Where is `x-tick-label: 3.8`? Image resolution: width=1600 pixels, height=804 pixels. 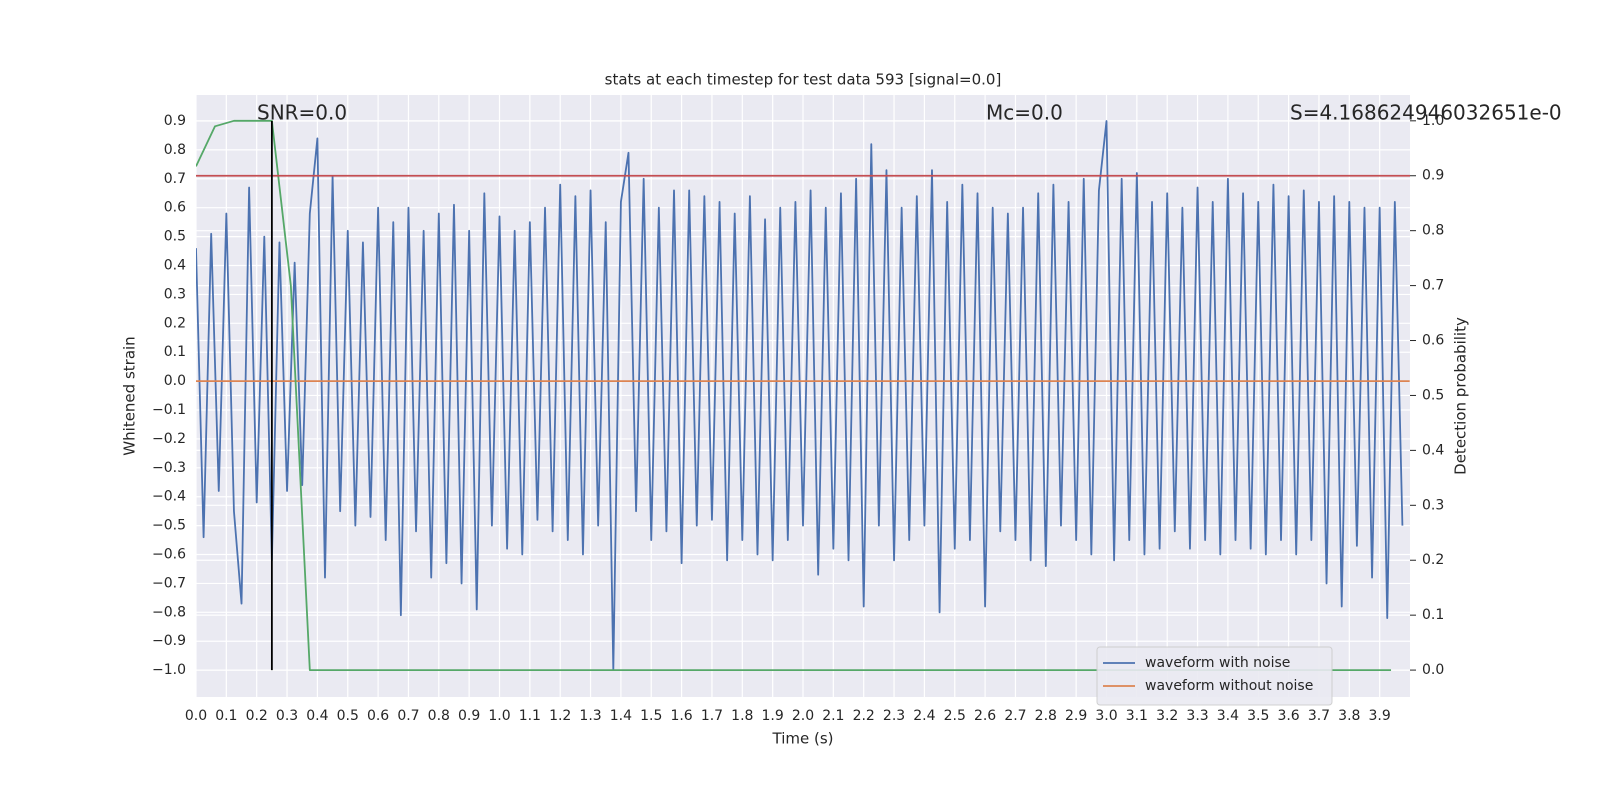 x-tick-label: 3.8 is located at coordinates (1349, 716).